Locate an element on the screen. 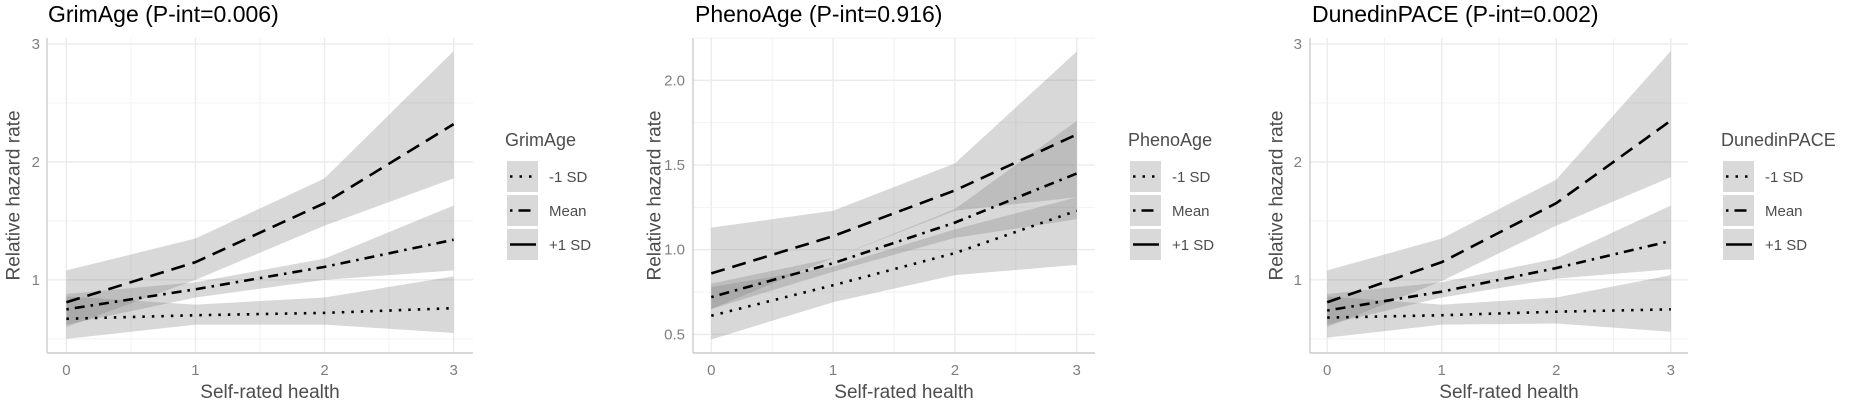 Image resolution: width=1863 pixels, height=404 pixels. y-tick-label: 1.5 is located at coordinates (674, 165).